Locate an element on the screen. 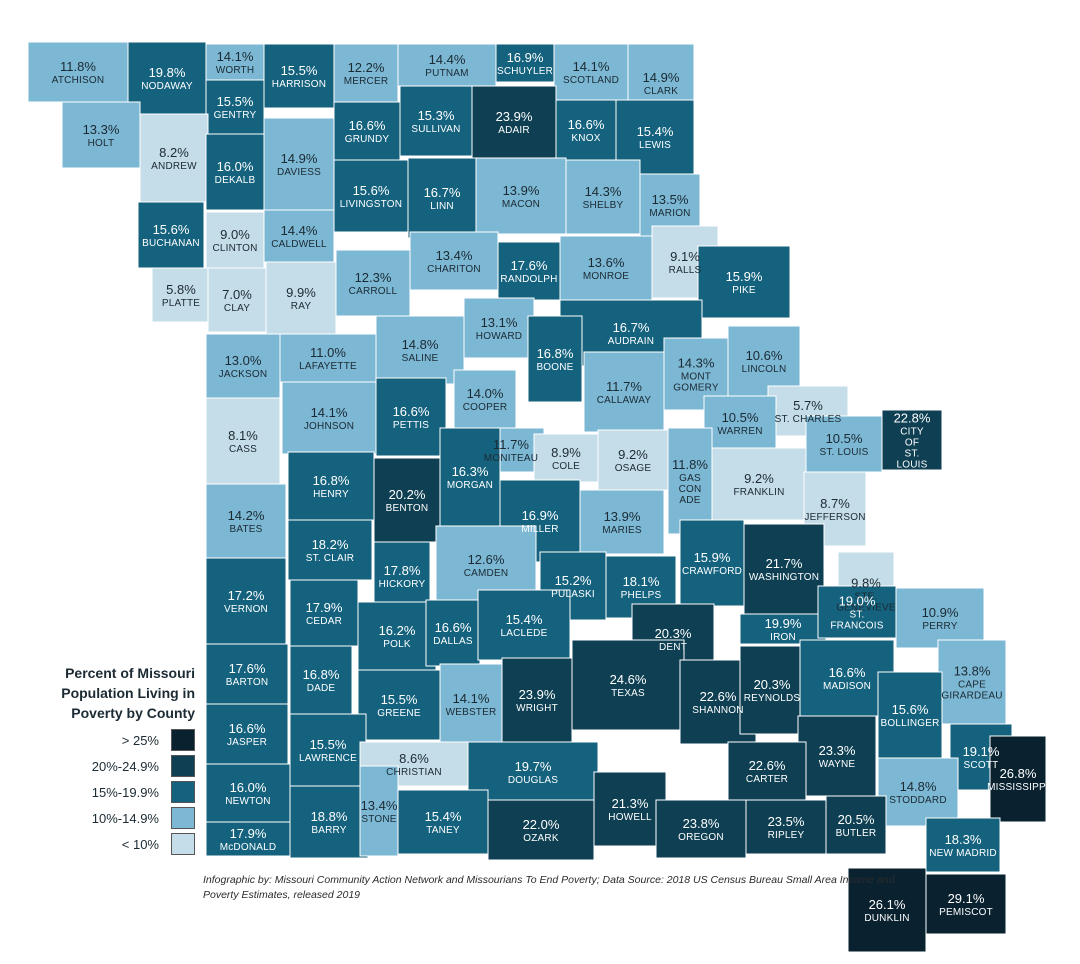 This screenshot has height=964, width=1080. county-name: IRON is located at coordinates (783, 637).